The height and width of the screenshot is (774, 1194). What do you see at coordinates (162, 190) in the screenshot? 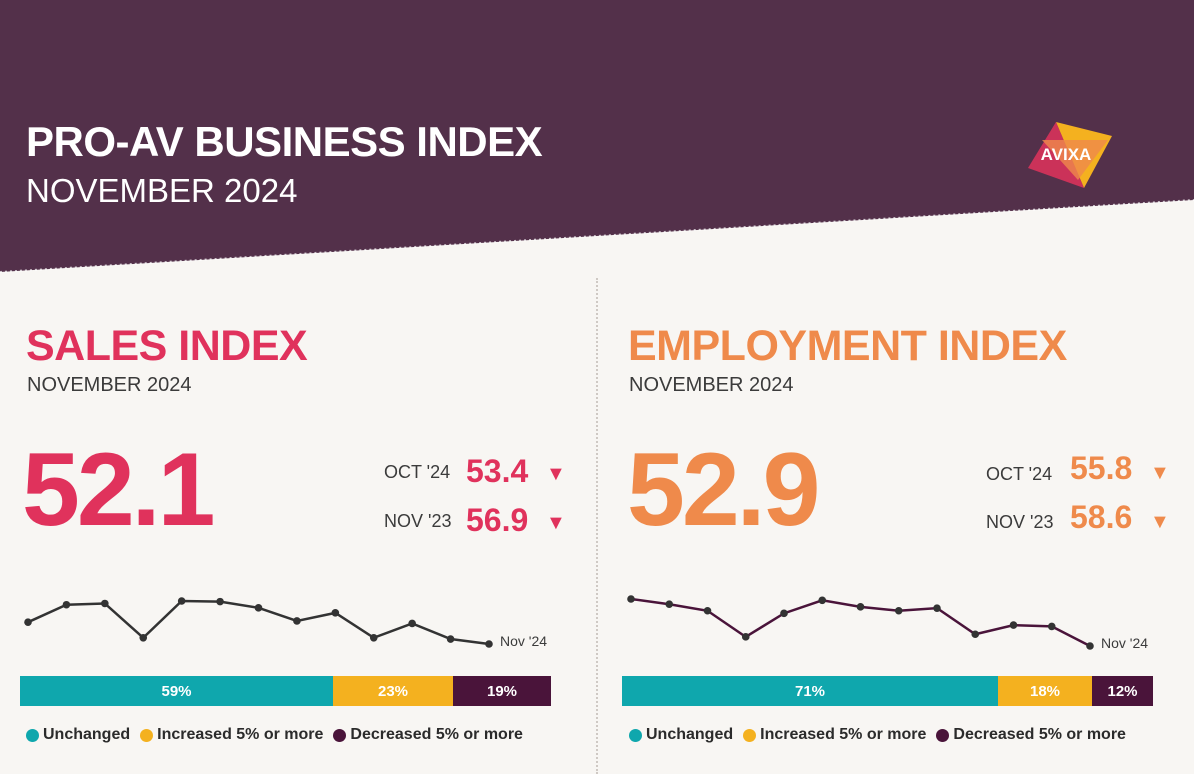
I see `page-subtitle: NOVEMBER 2024` at bounding box center [162, 190].